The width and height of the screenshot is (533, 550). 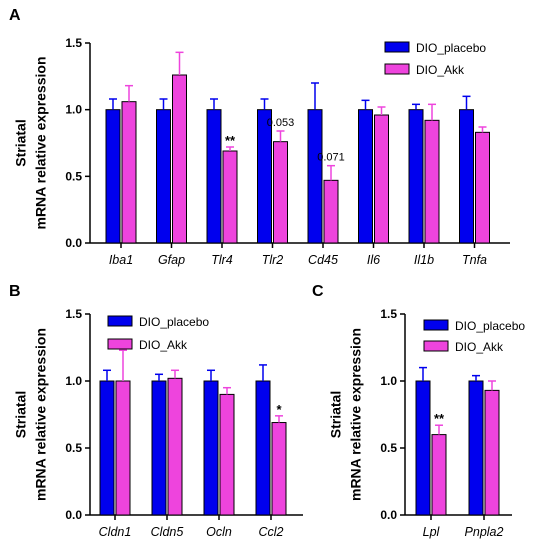 I want to click on panel-letter: B, so click(x=15, y=291).